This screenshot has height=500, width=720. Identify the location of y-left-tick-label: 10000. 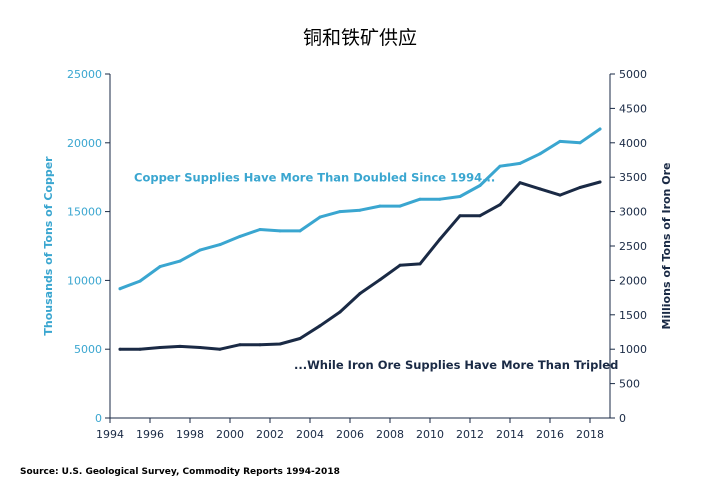
(84, 280).